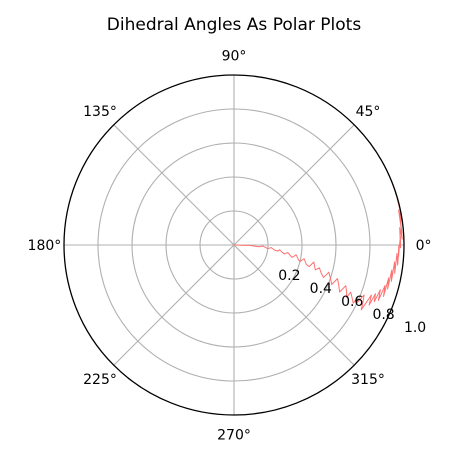 The image size is (457, 468). Describe the element at coordinates (368, 380) in the screenshot. I see `theta-tick-label-7: 315°` at that location.